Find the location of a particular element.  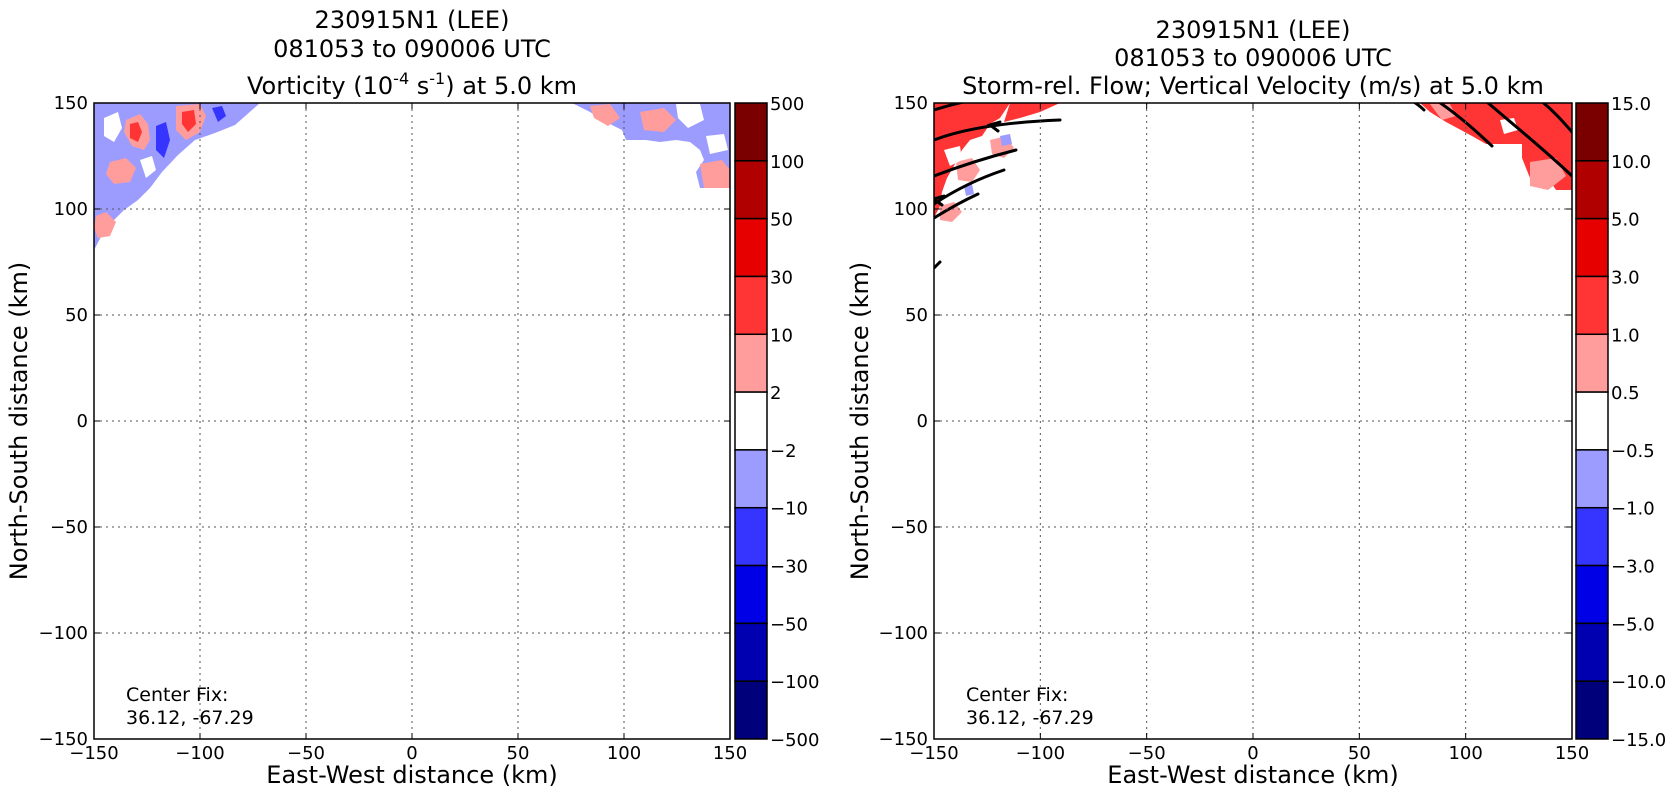

colorbar-label: 50 is located at coordinates (781, 220).